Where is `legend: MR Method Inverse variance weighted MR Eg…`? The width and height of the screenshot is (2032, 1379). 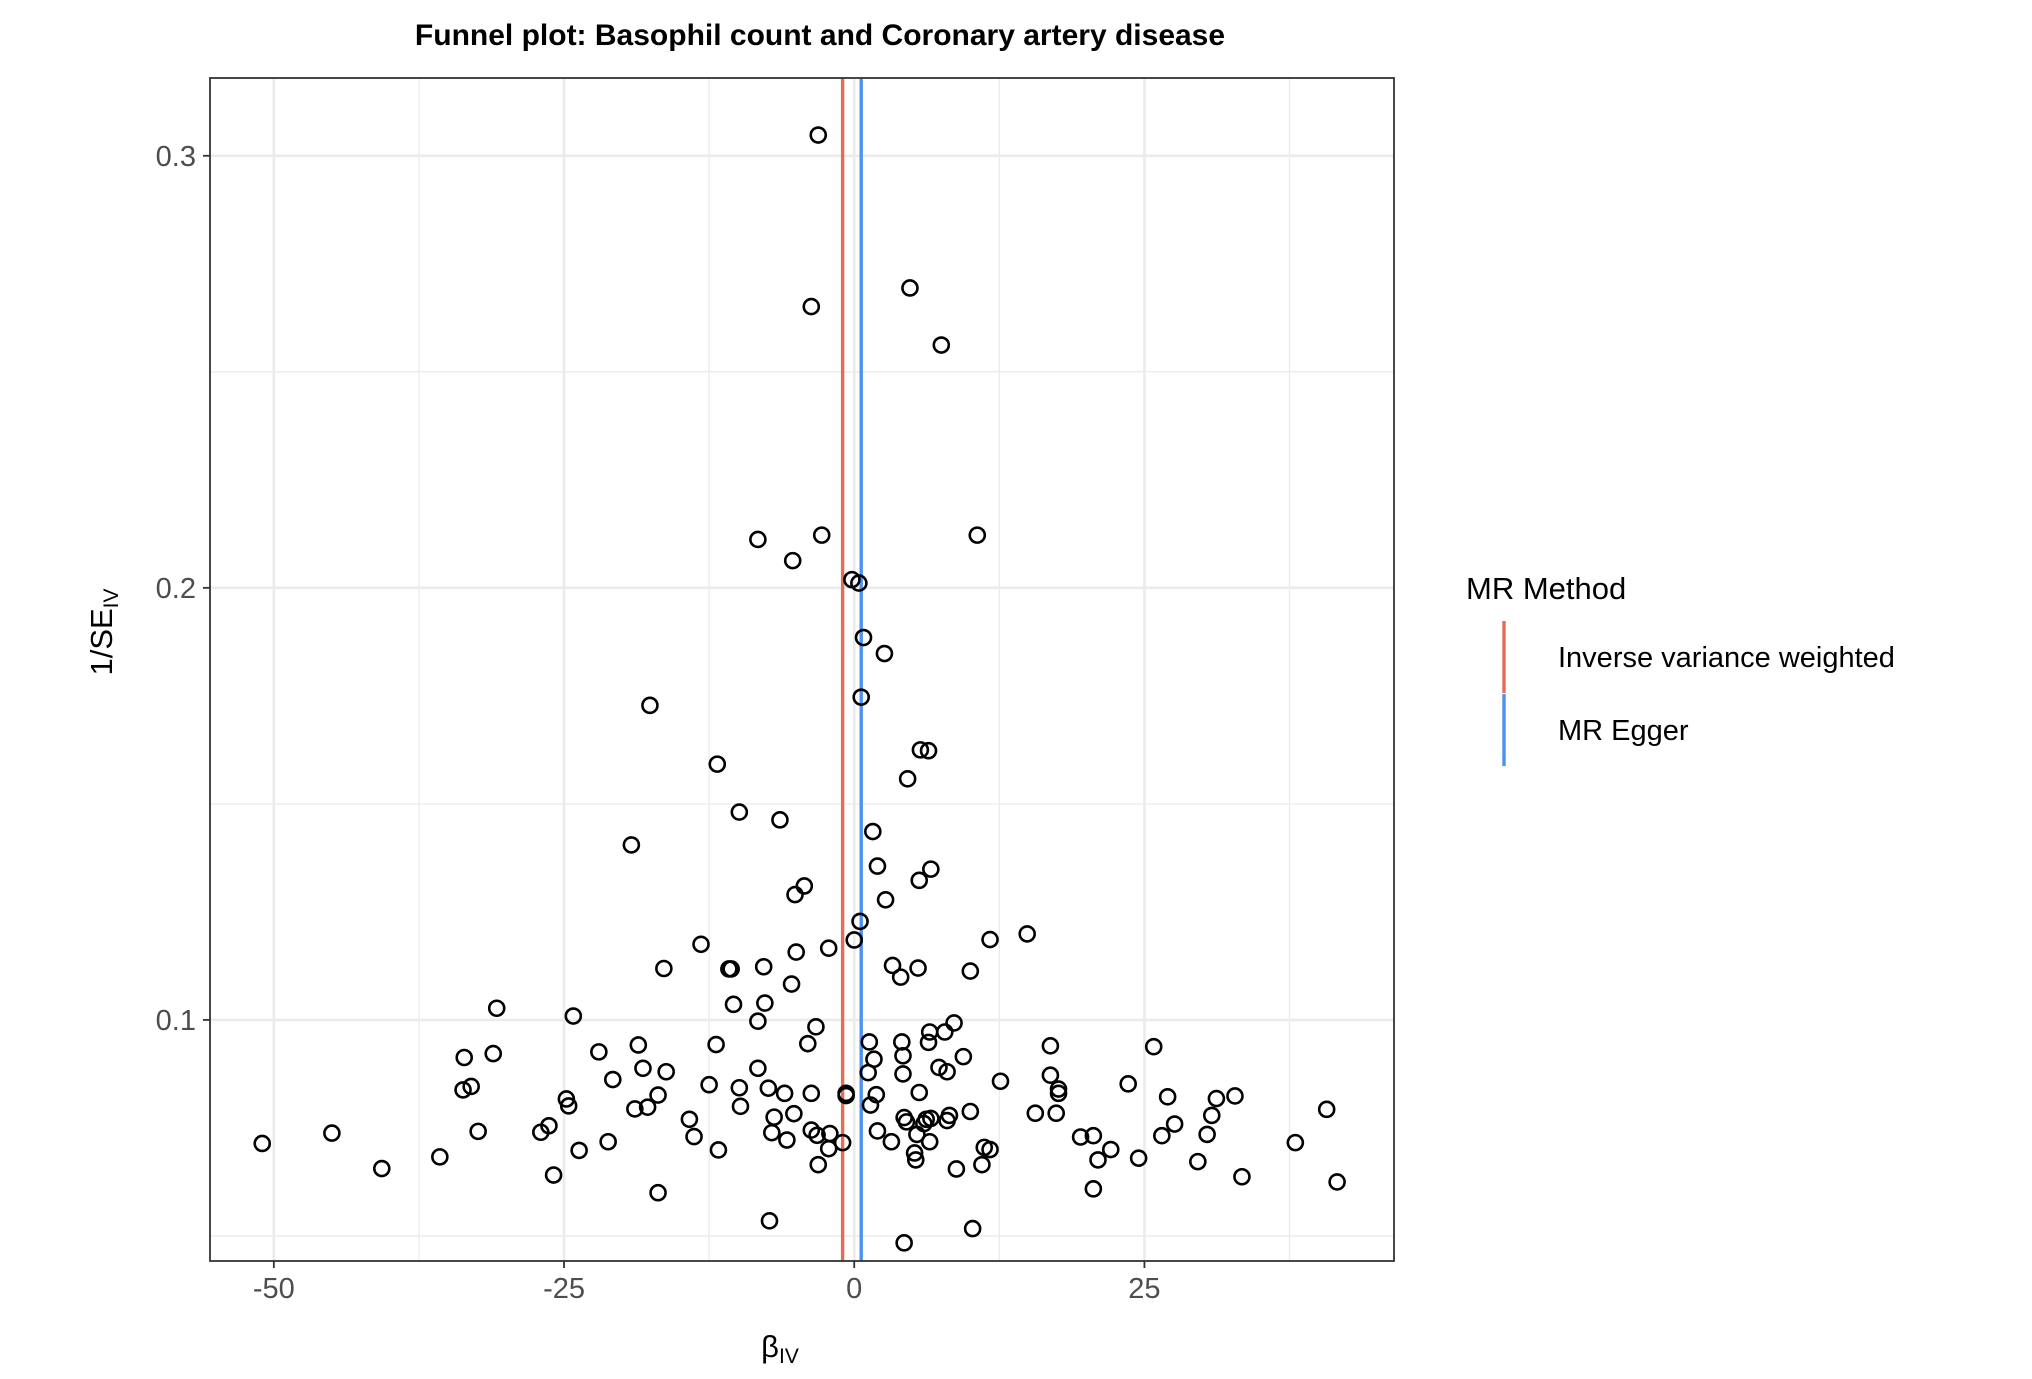 legend: MR Method Inverse variance weighted MR Eg… is located at coordinates (1680, 668).